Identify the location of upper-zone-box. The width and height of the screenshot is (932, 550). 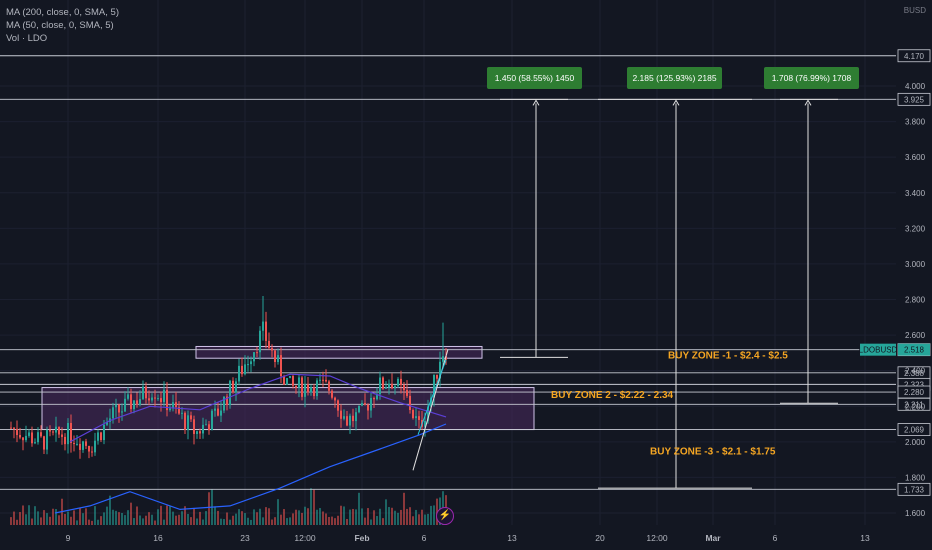
(339, 352).